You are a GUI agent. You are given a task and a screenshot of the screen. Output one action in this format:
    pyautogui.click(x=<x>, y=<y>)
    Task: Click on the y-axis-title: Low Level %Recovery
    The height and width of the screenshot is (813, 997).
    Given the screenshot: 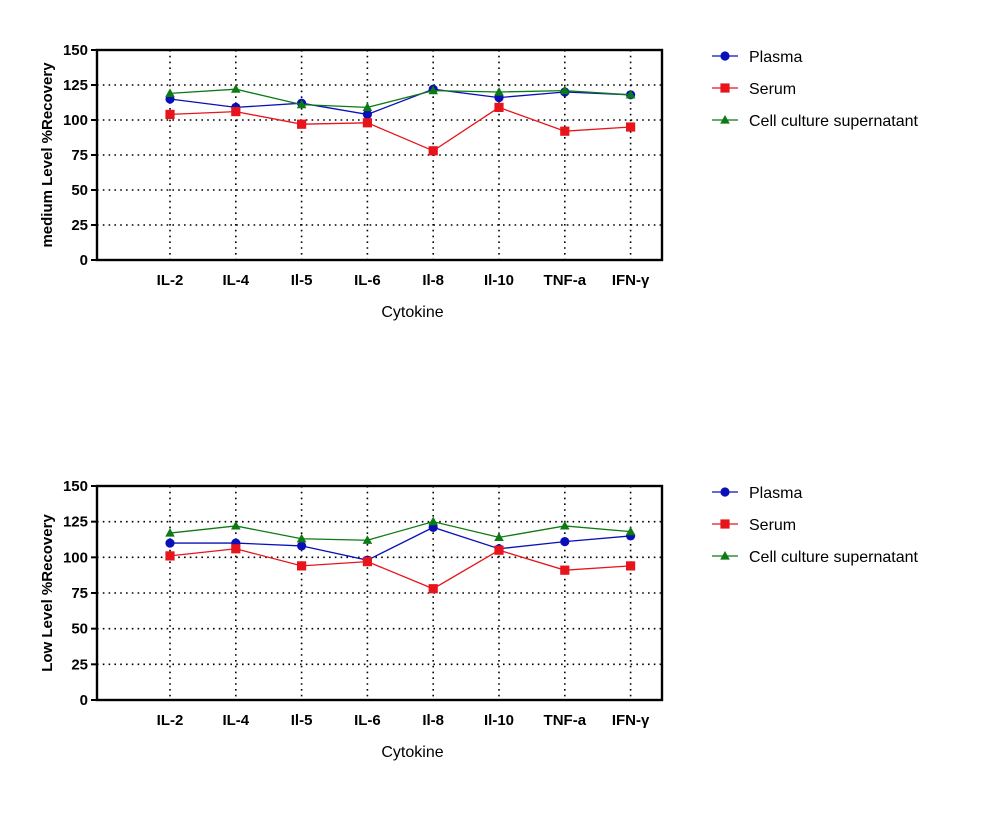 What is the action you would take?
    pyautogui.click(x=47, y=593)
    